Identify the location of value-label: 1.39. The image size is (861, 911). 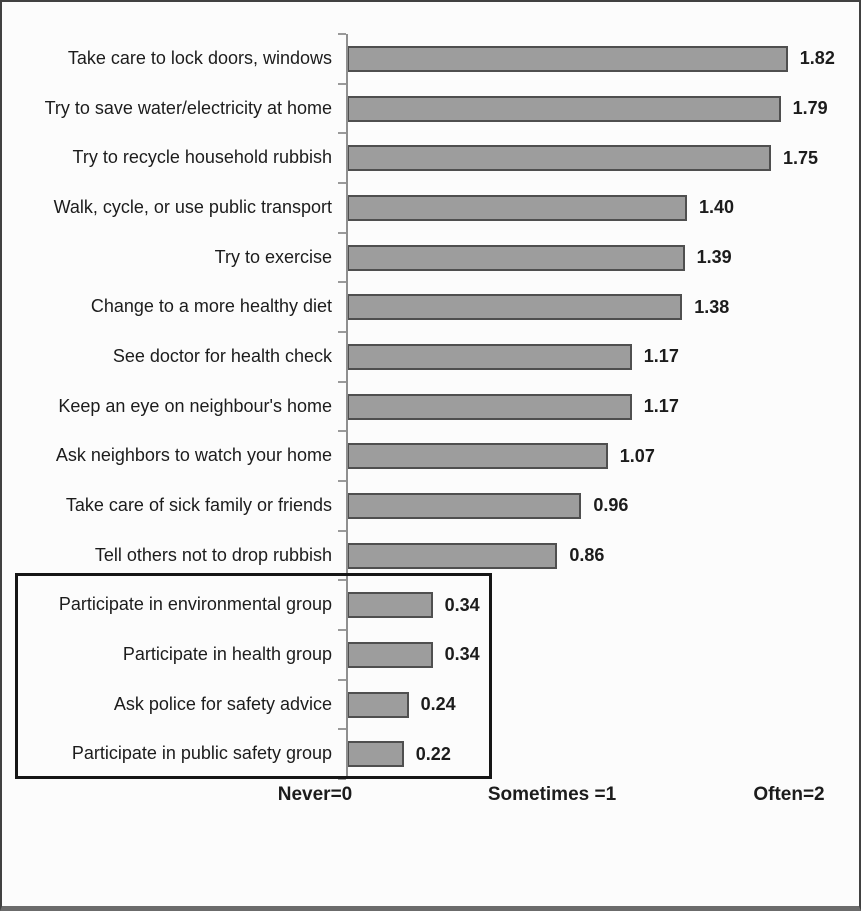
(714, 257).